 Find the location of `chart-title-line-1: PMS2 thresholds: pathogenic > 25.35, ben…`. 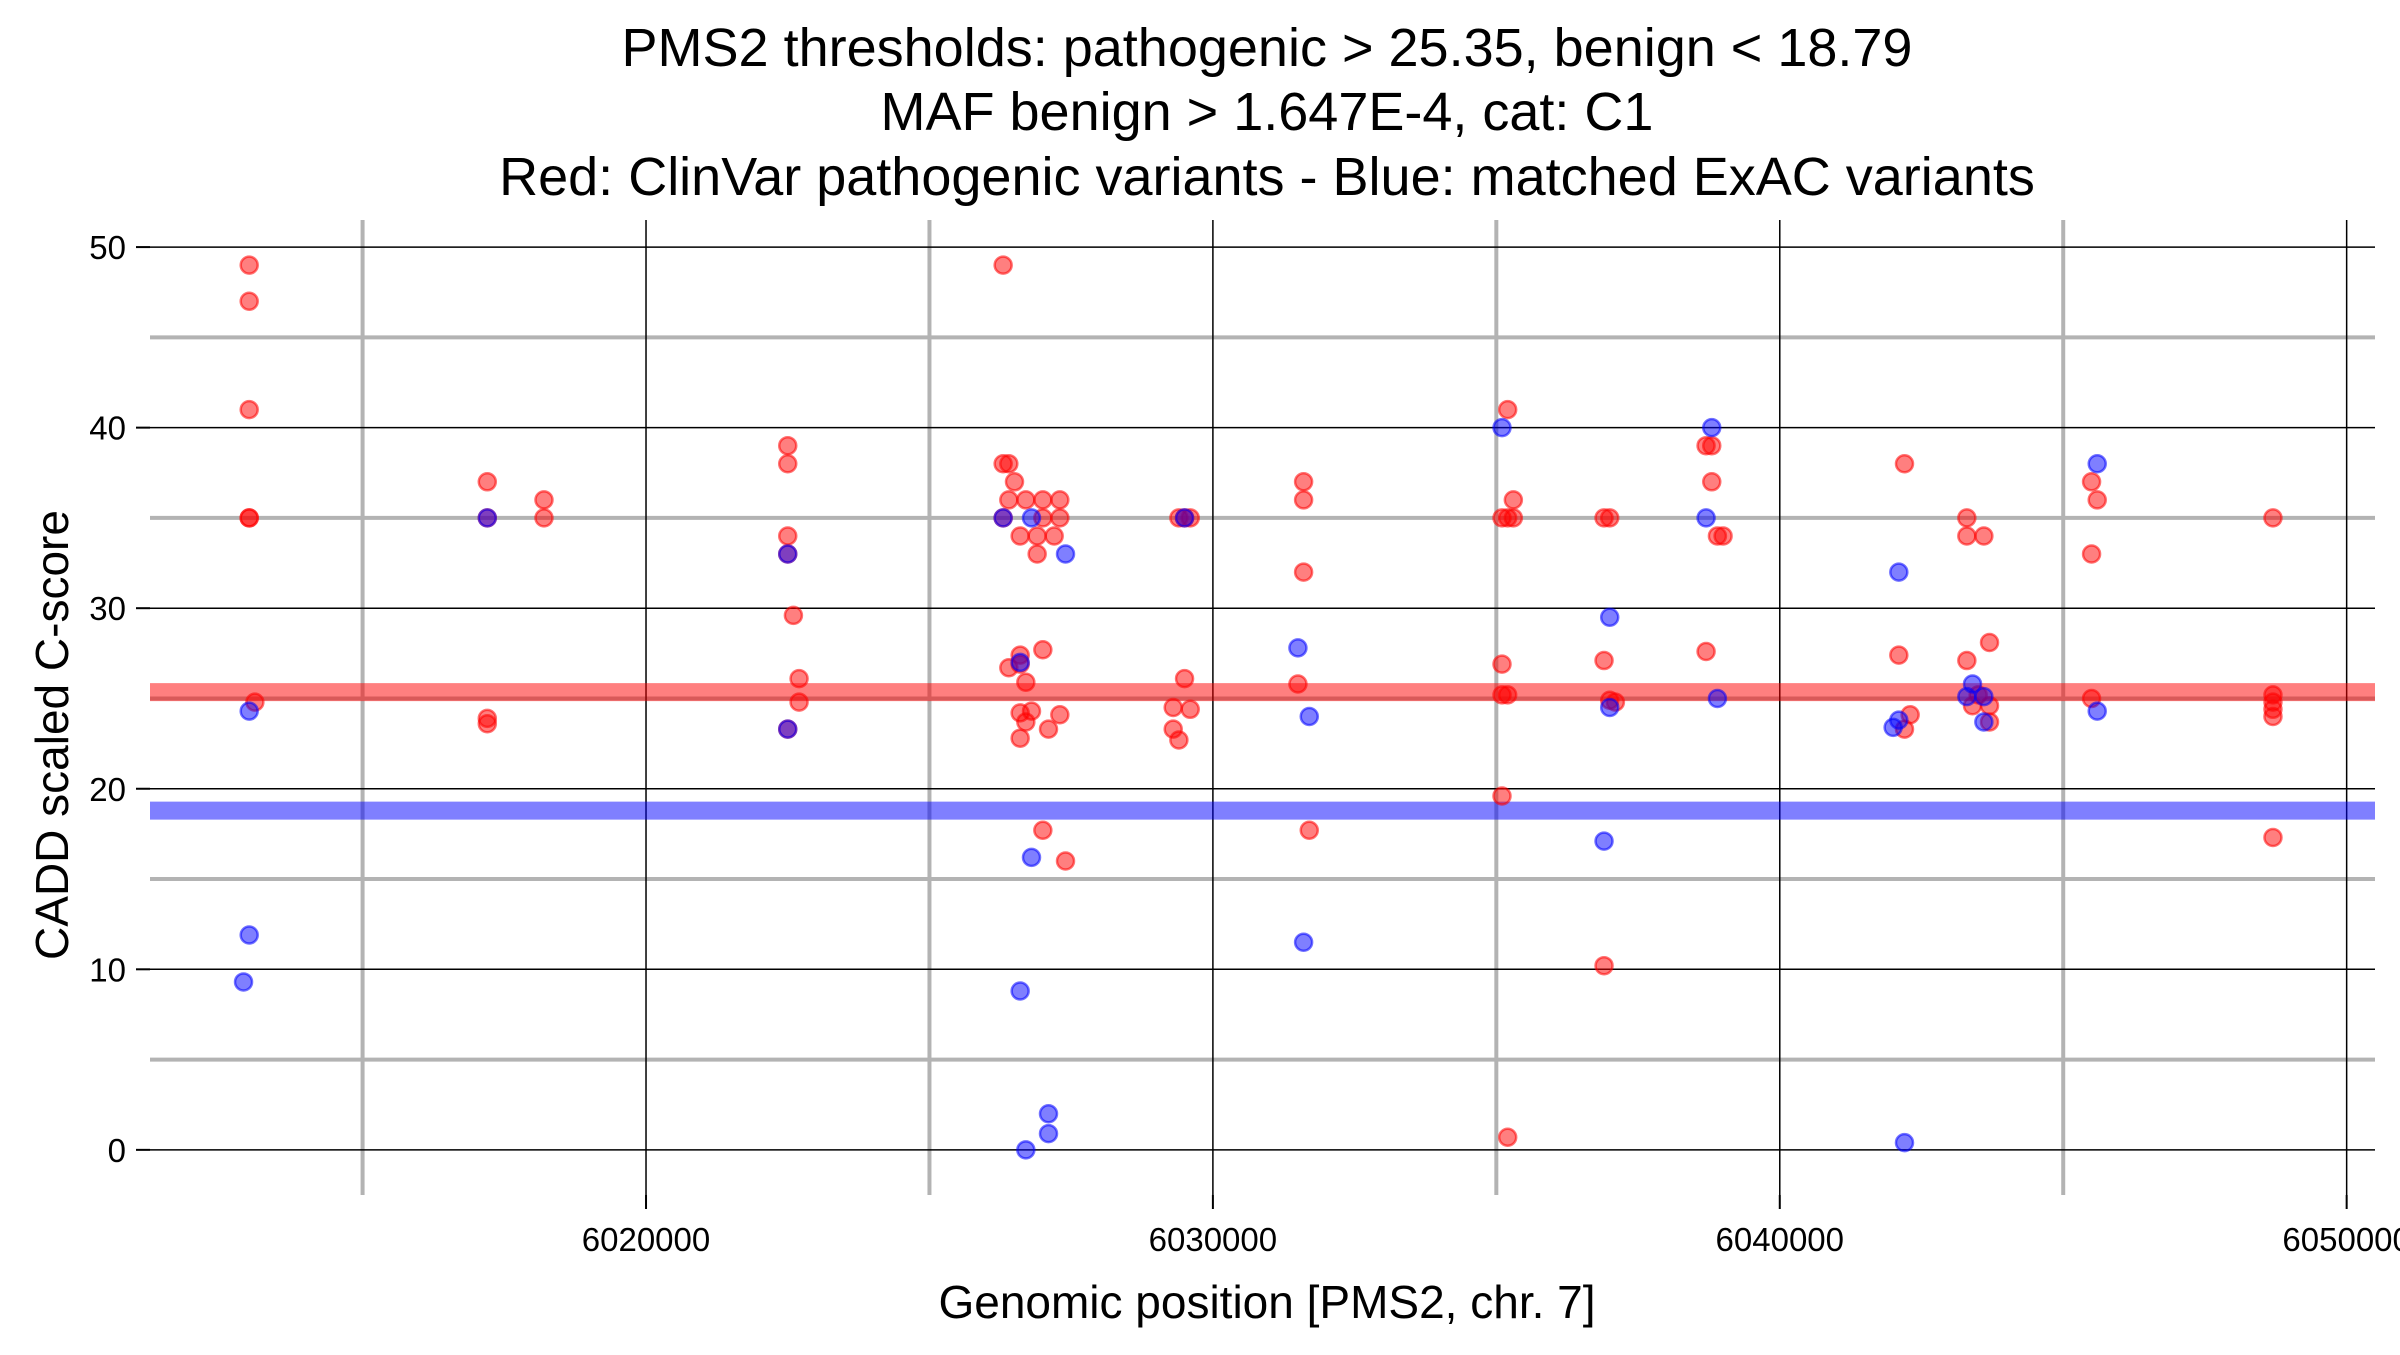

chart-title-line-1: PMS2 thresholds: pathogenic > 25.35, ben… is located at coordinates (1267, 48).